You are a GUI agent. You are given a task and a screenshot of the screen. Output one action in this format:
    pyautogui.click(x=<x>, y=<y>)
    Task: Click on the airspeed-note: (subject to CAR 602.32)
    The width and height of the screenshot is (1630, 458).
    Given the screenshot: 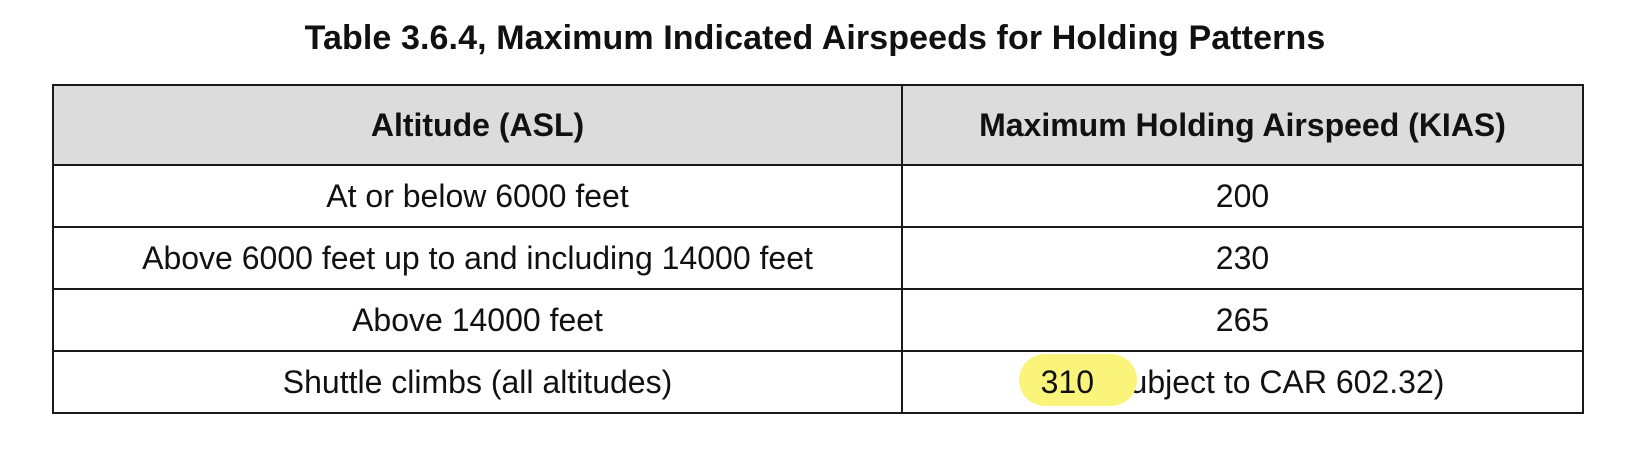 What is the action you would take?
    pyautogui.click(x=1269, y=381)
    